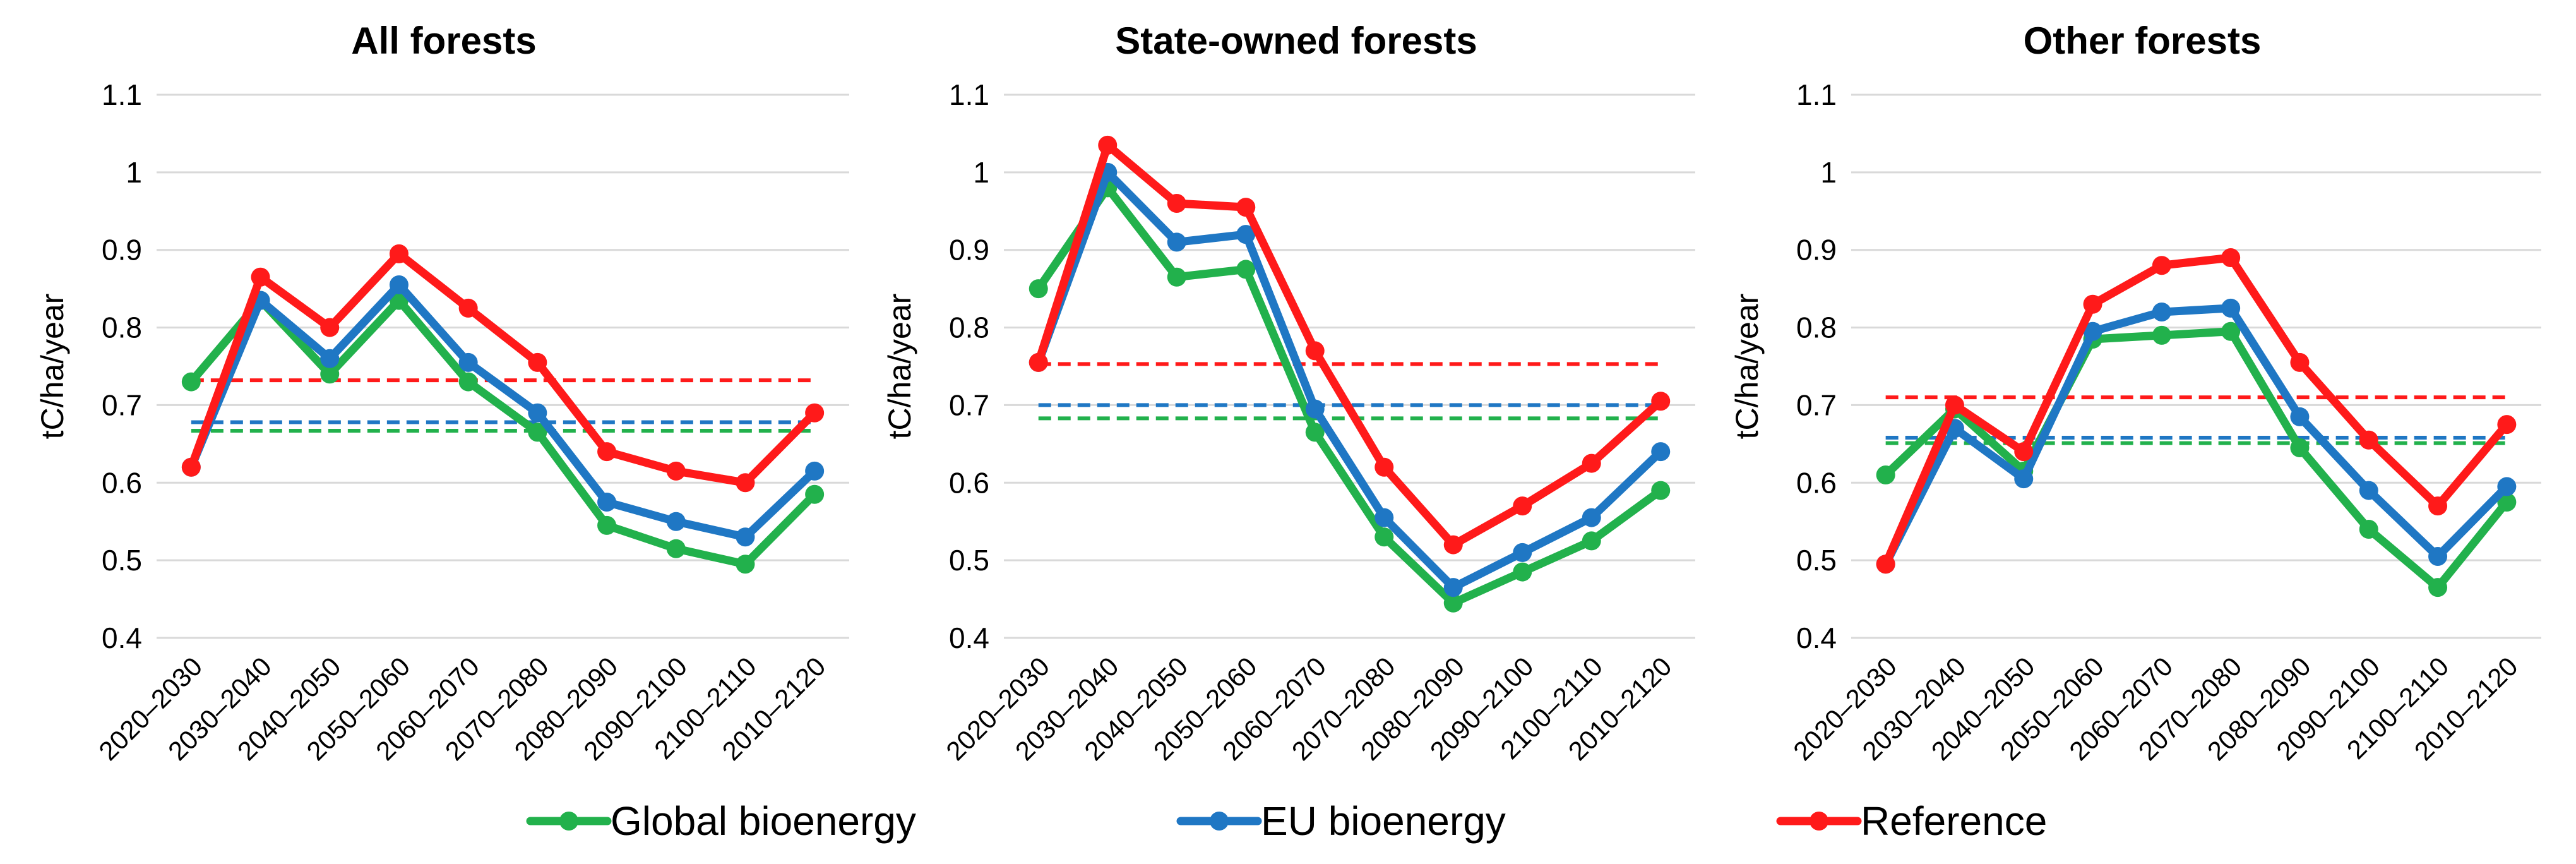 Image resolution: width=2576 pixels, height=864 pixels. Describe the element at coordinates (1383, 821) in the screenshot. I see `legend-label: EU bioenergy` at that location.